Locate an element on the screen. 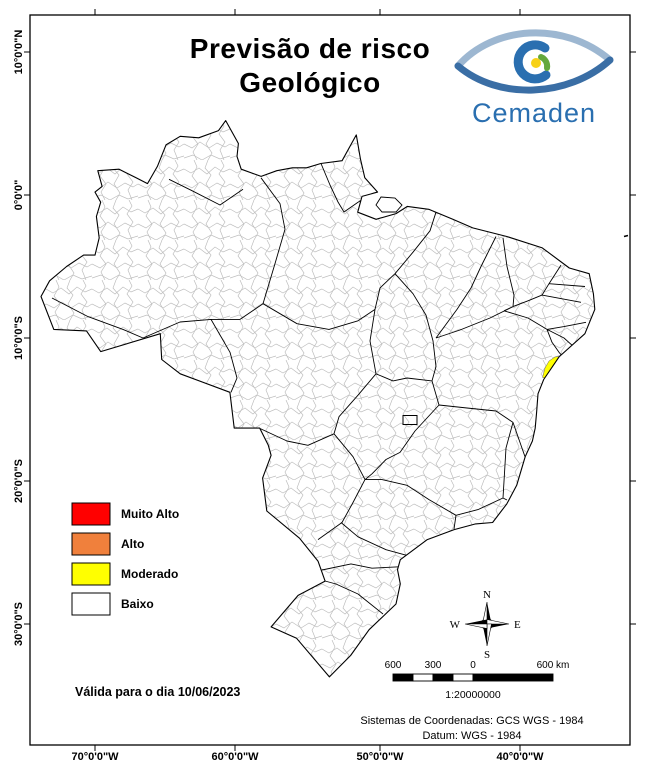 The image size is (645, 768). legend-item: Baixo is located at coordinates (112, 604).